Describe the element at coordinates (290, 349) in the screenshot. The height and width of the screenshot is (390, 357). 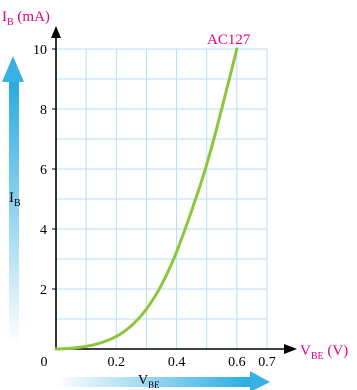
I see `x-axis-arrowhead` at that location.